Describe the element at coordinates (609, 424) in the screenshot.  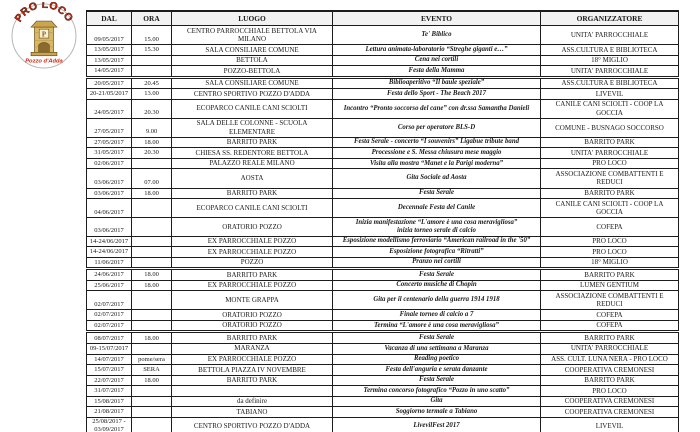
I see `cell-org: LIVEVIL` at that location.